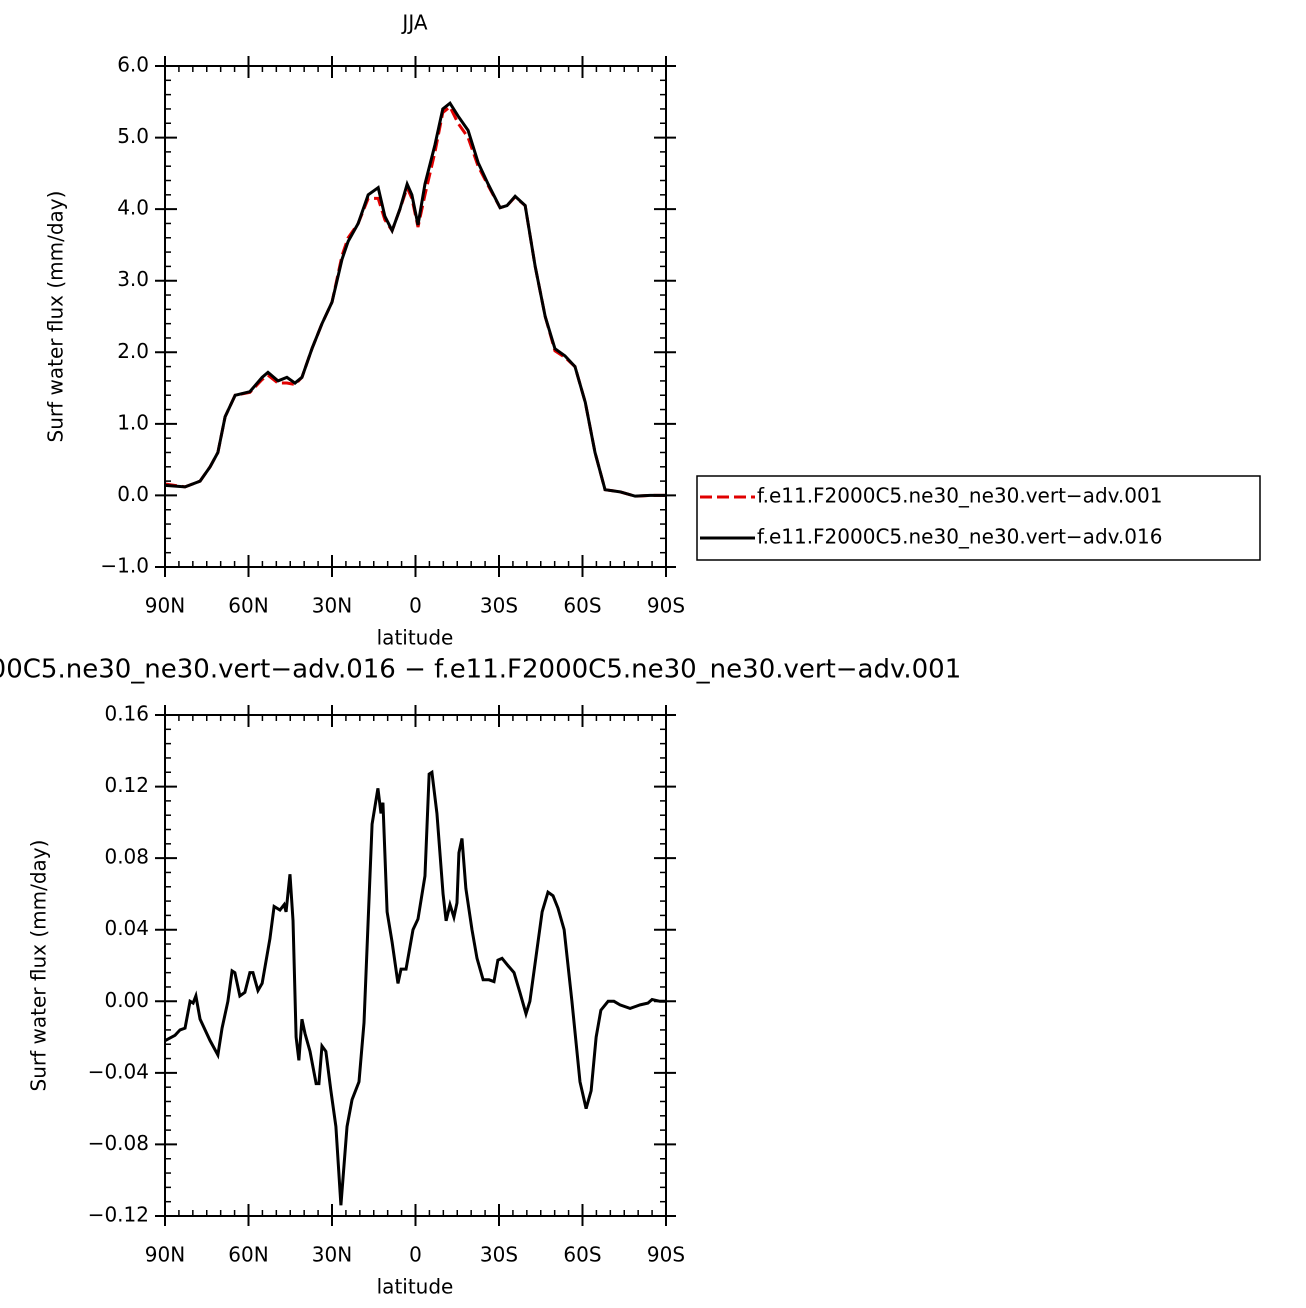 This screenshot has width=1306, height=1308. Describe the element at coordinates (133, 422) in the screenshot. I see `y-tick-label: 1.0` at that location.